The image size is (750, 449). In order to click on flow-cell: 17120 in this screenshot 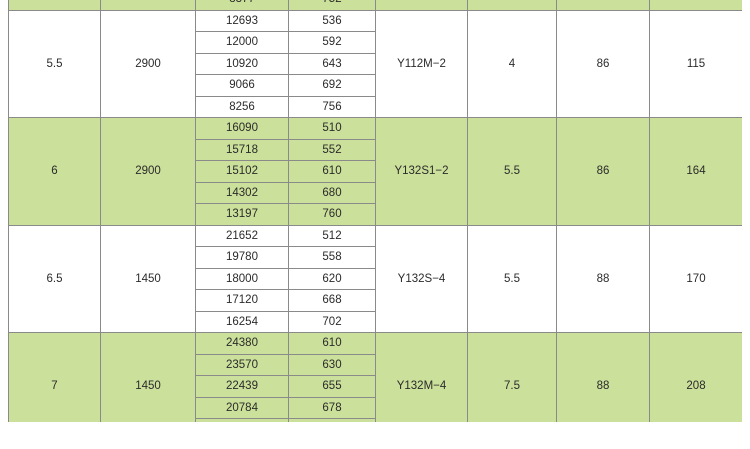, I will do `click(242, 300)`.